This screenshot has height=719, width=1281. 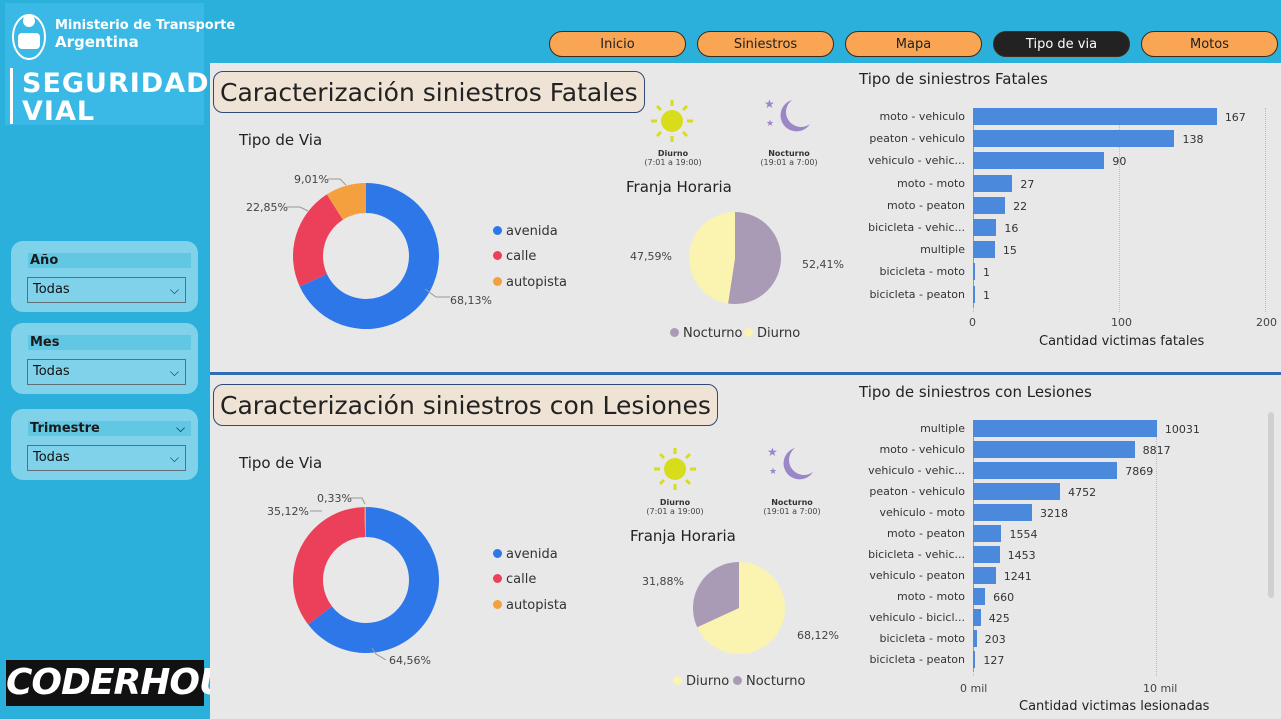 I want to click on coderhouse-logo: CODERHOUSE, so click(x=141, y=683).